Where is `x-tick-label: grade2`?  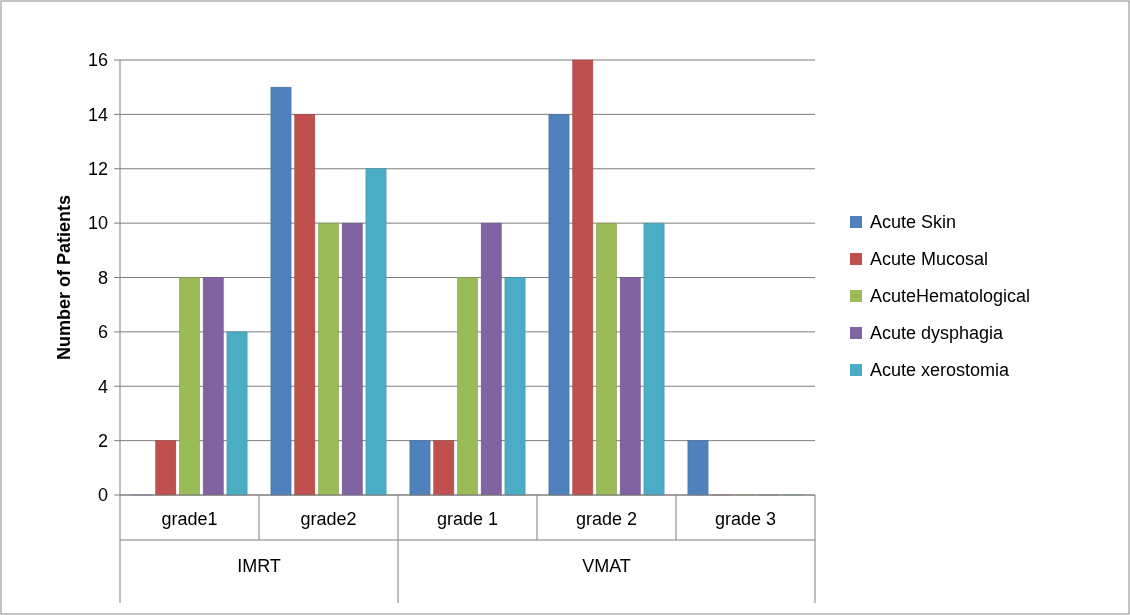
x-tick-label: grade2 is located at coordinates (328, 519).